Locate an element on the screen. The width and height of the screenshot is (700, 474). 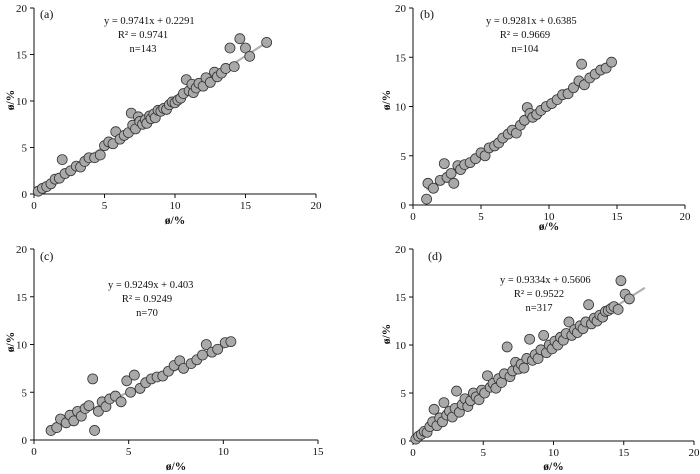
panel-label: (a) is located at coordinates (46, 14).